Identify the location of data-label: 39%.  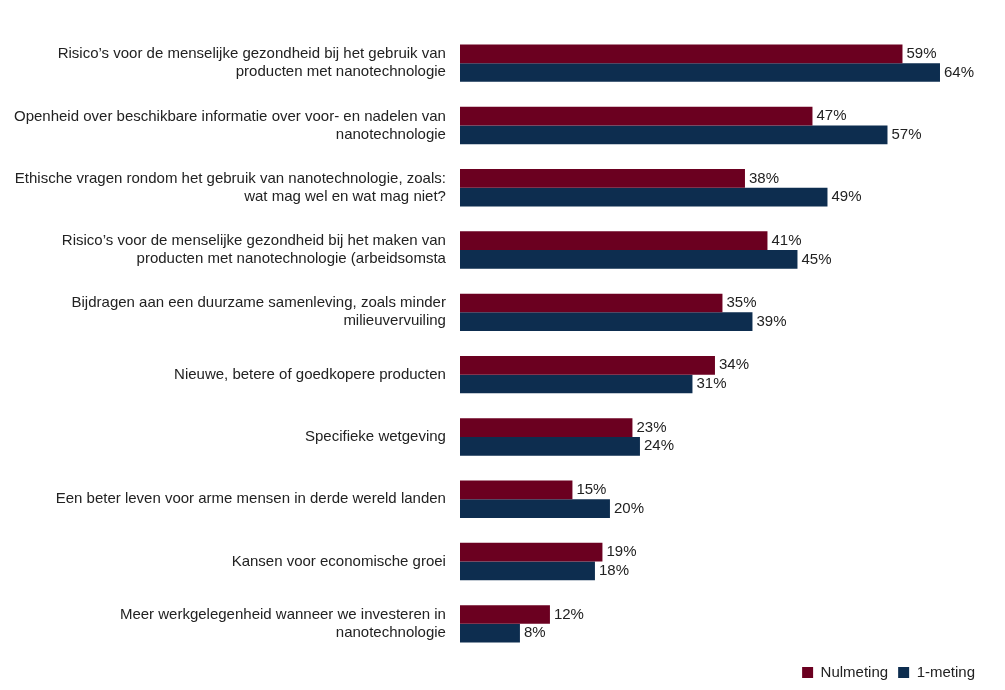
(771, 320).